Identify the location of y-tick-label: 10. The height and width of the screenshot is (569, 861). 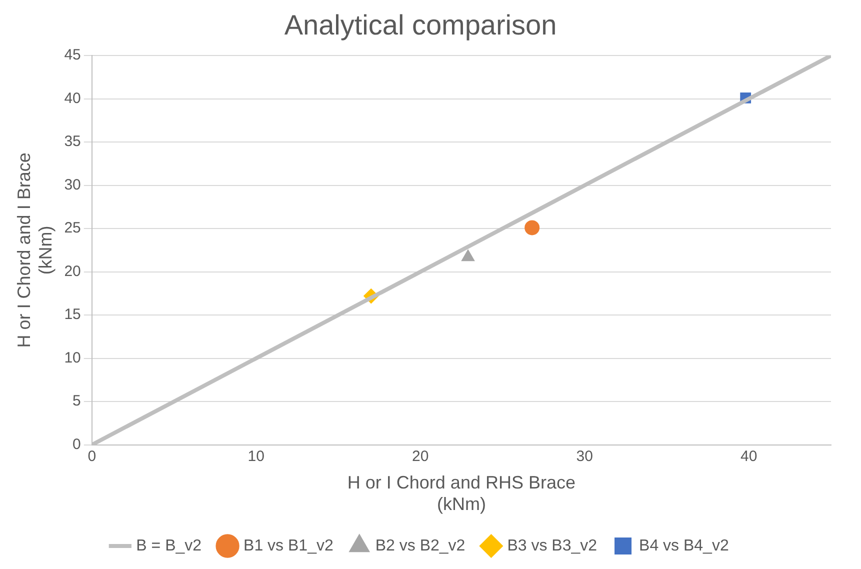
(72, 357).